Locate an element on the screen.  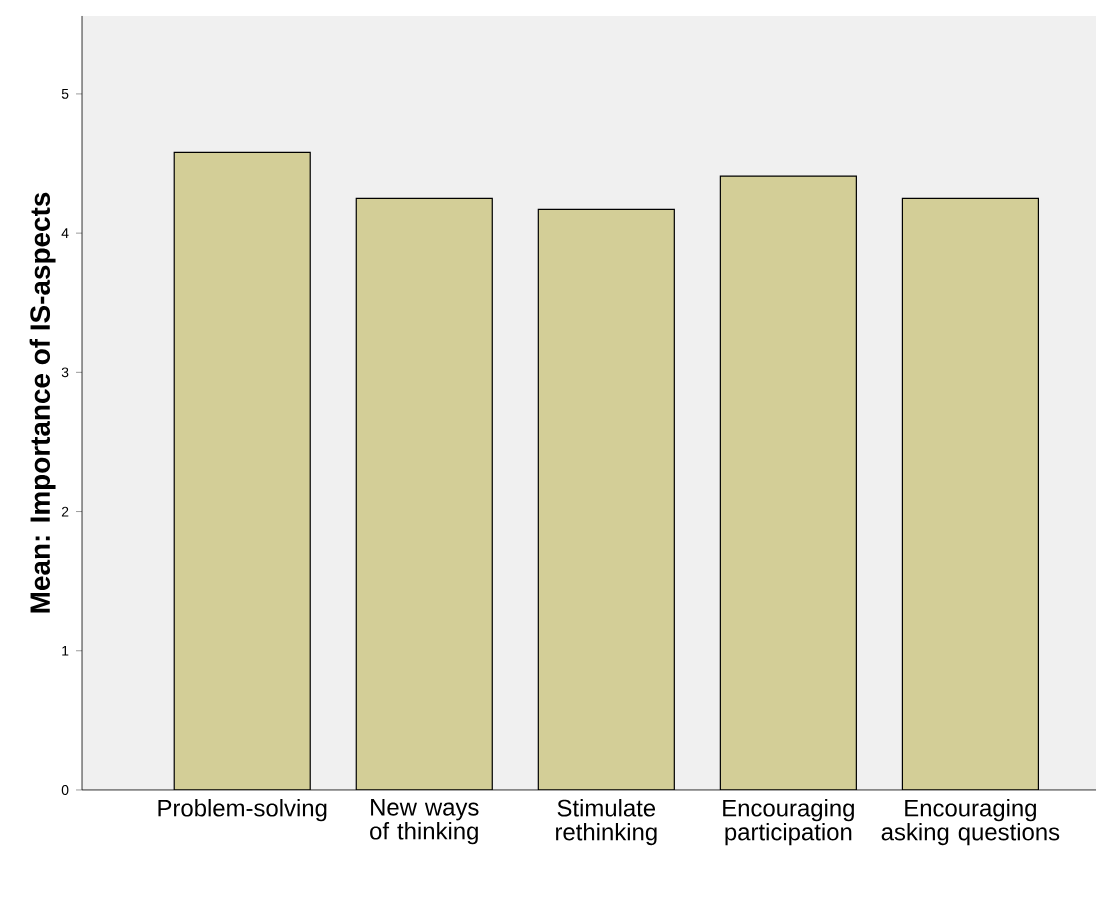
x-tick-label: New ways of thinking is located at coordinates (424, 822).